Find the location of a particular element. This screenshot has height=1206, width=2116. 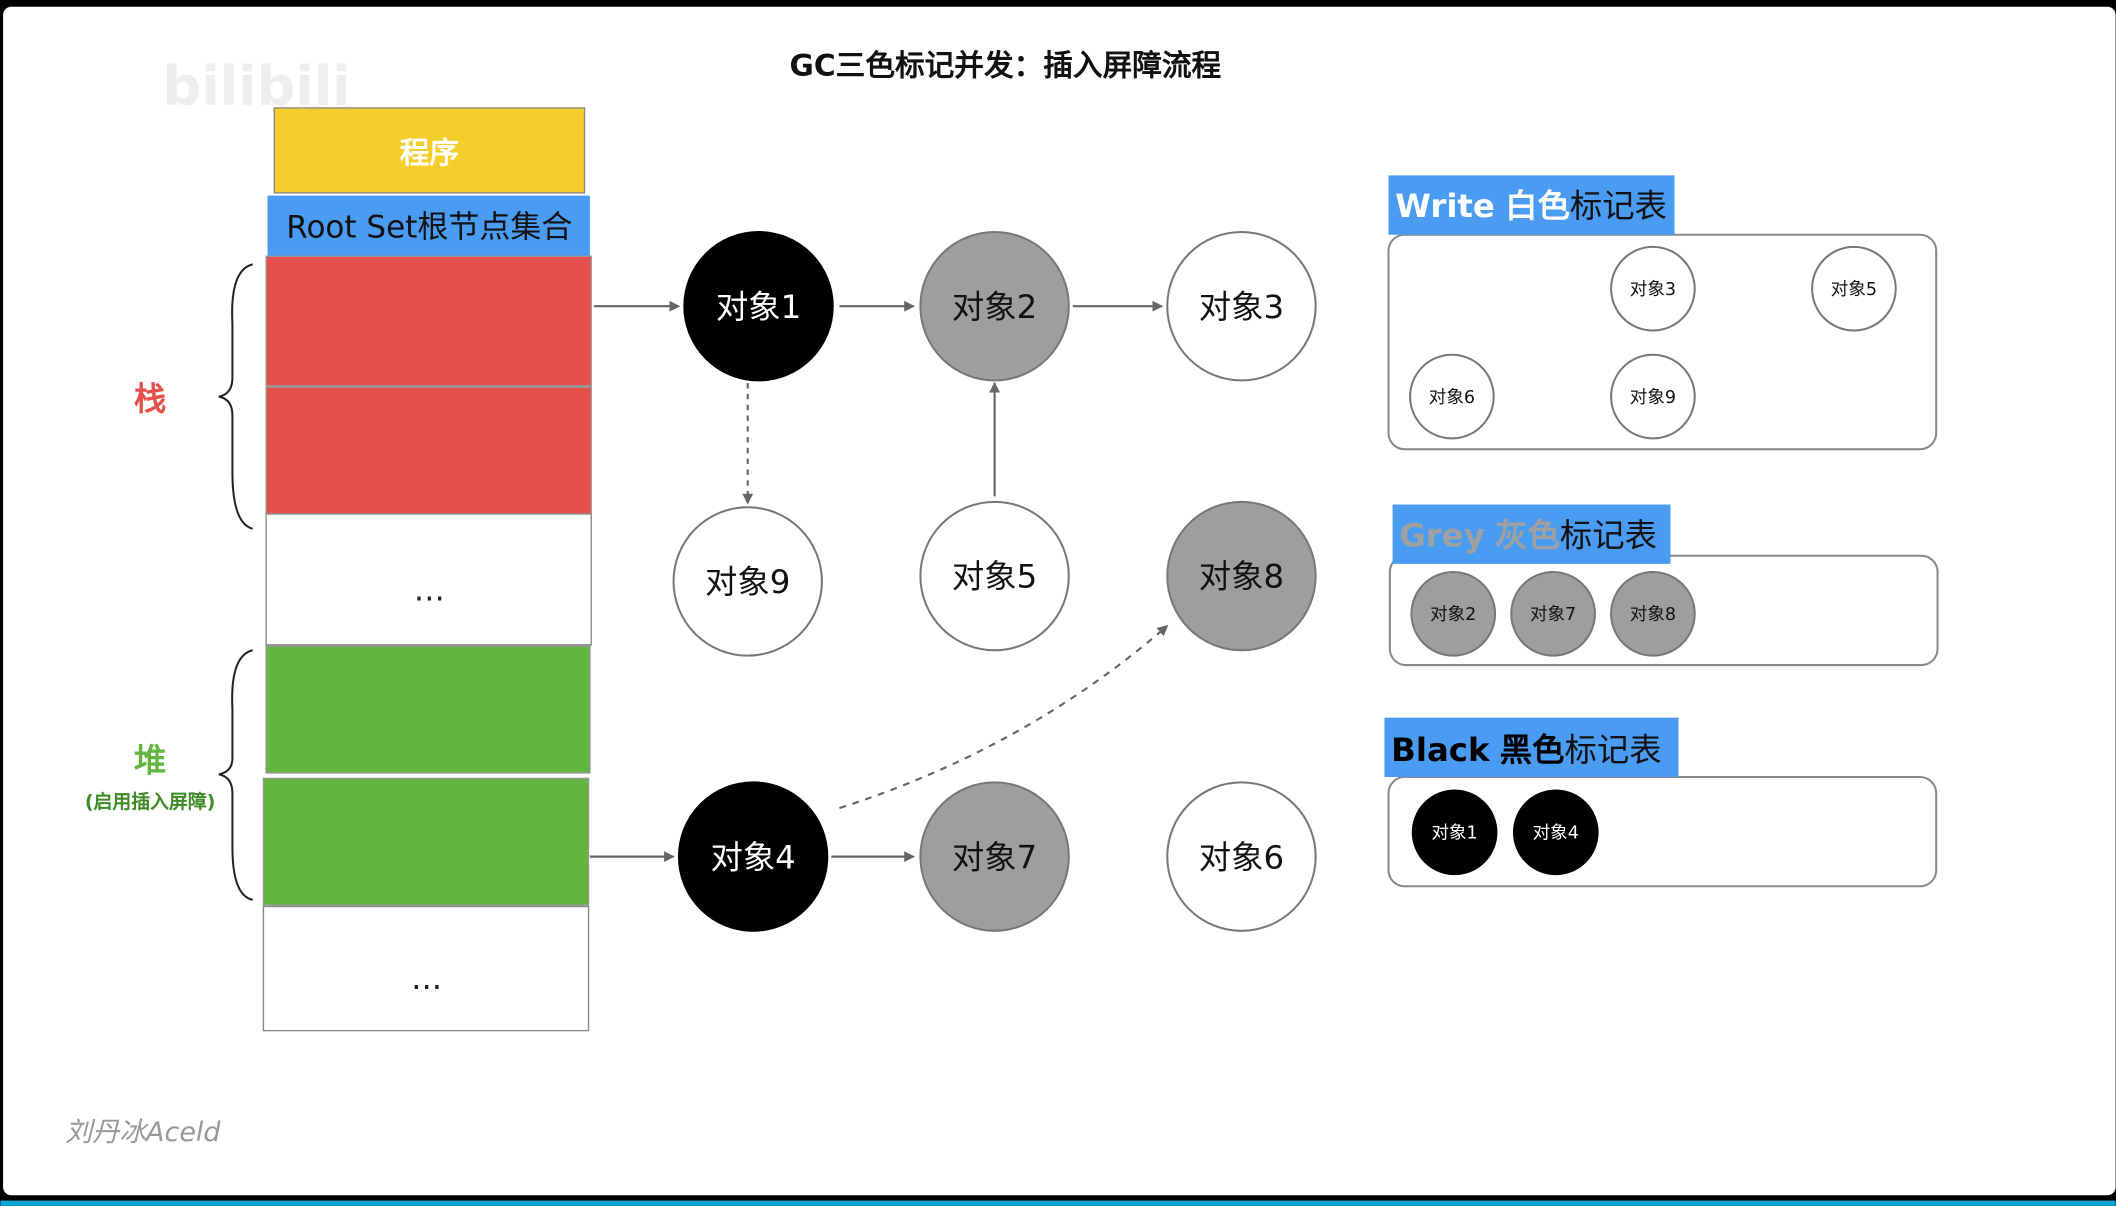

node-o2: 对象2 is located at coordinates (994, 306).